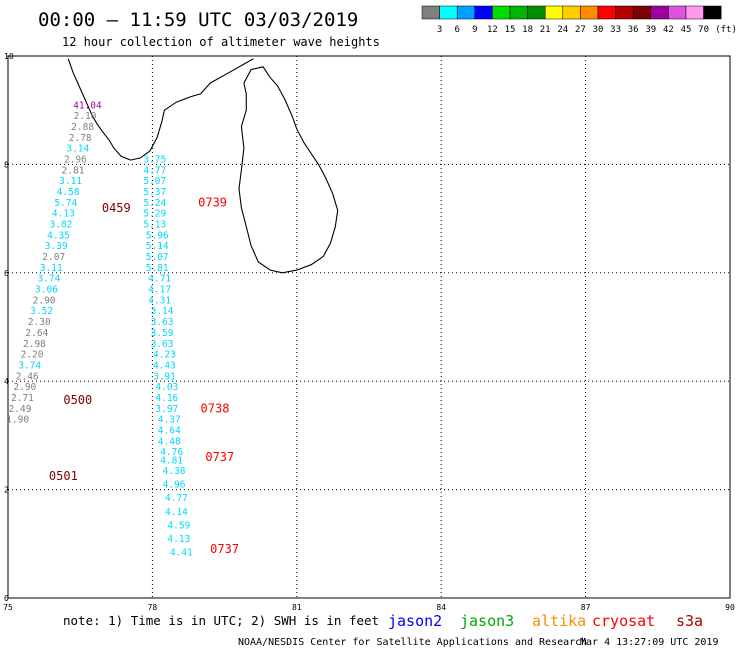 This screenshot has width=740, height=650. I want to click on mission-label-s3a: s3a, so click(689, 621).